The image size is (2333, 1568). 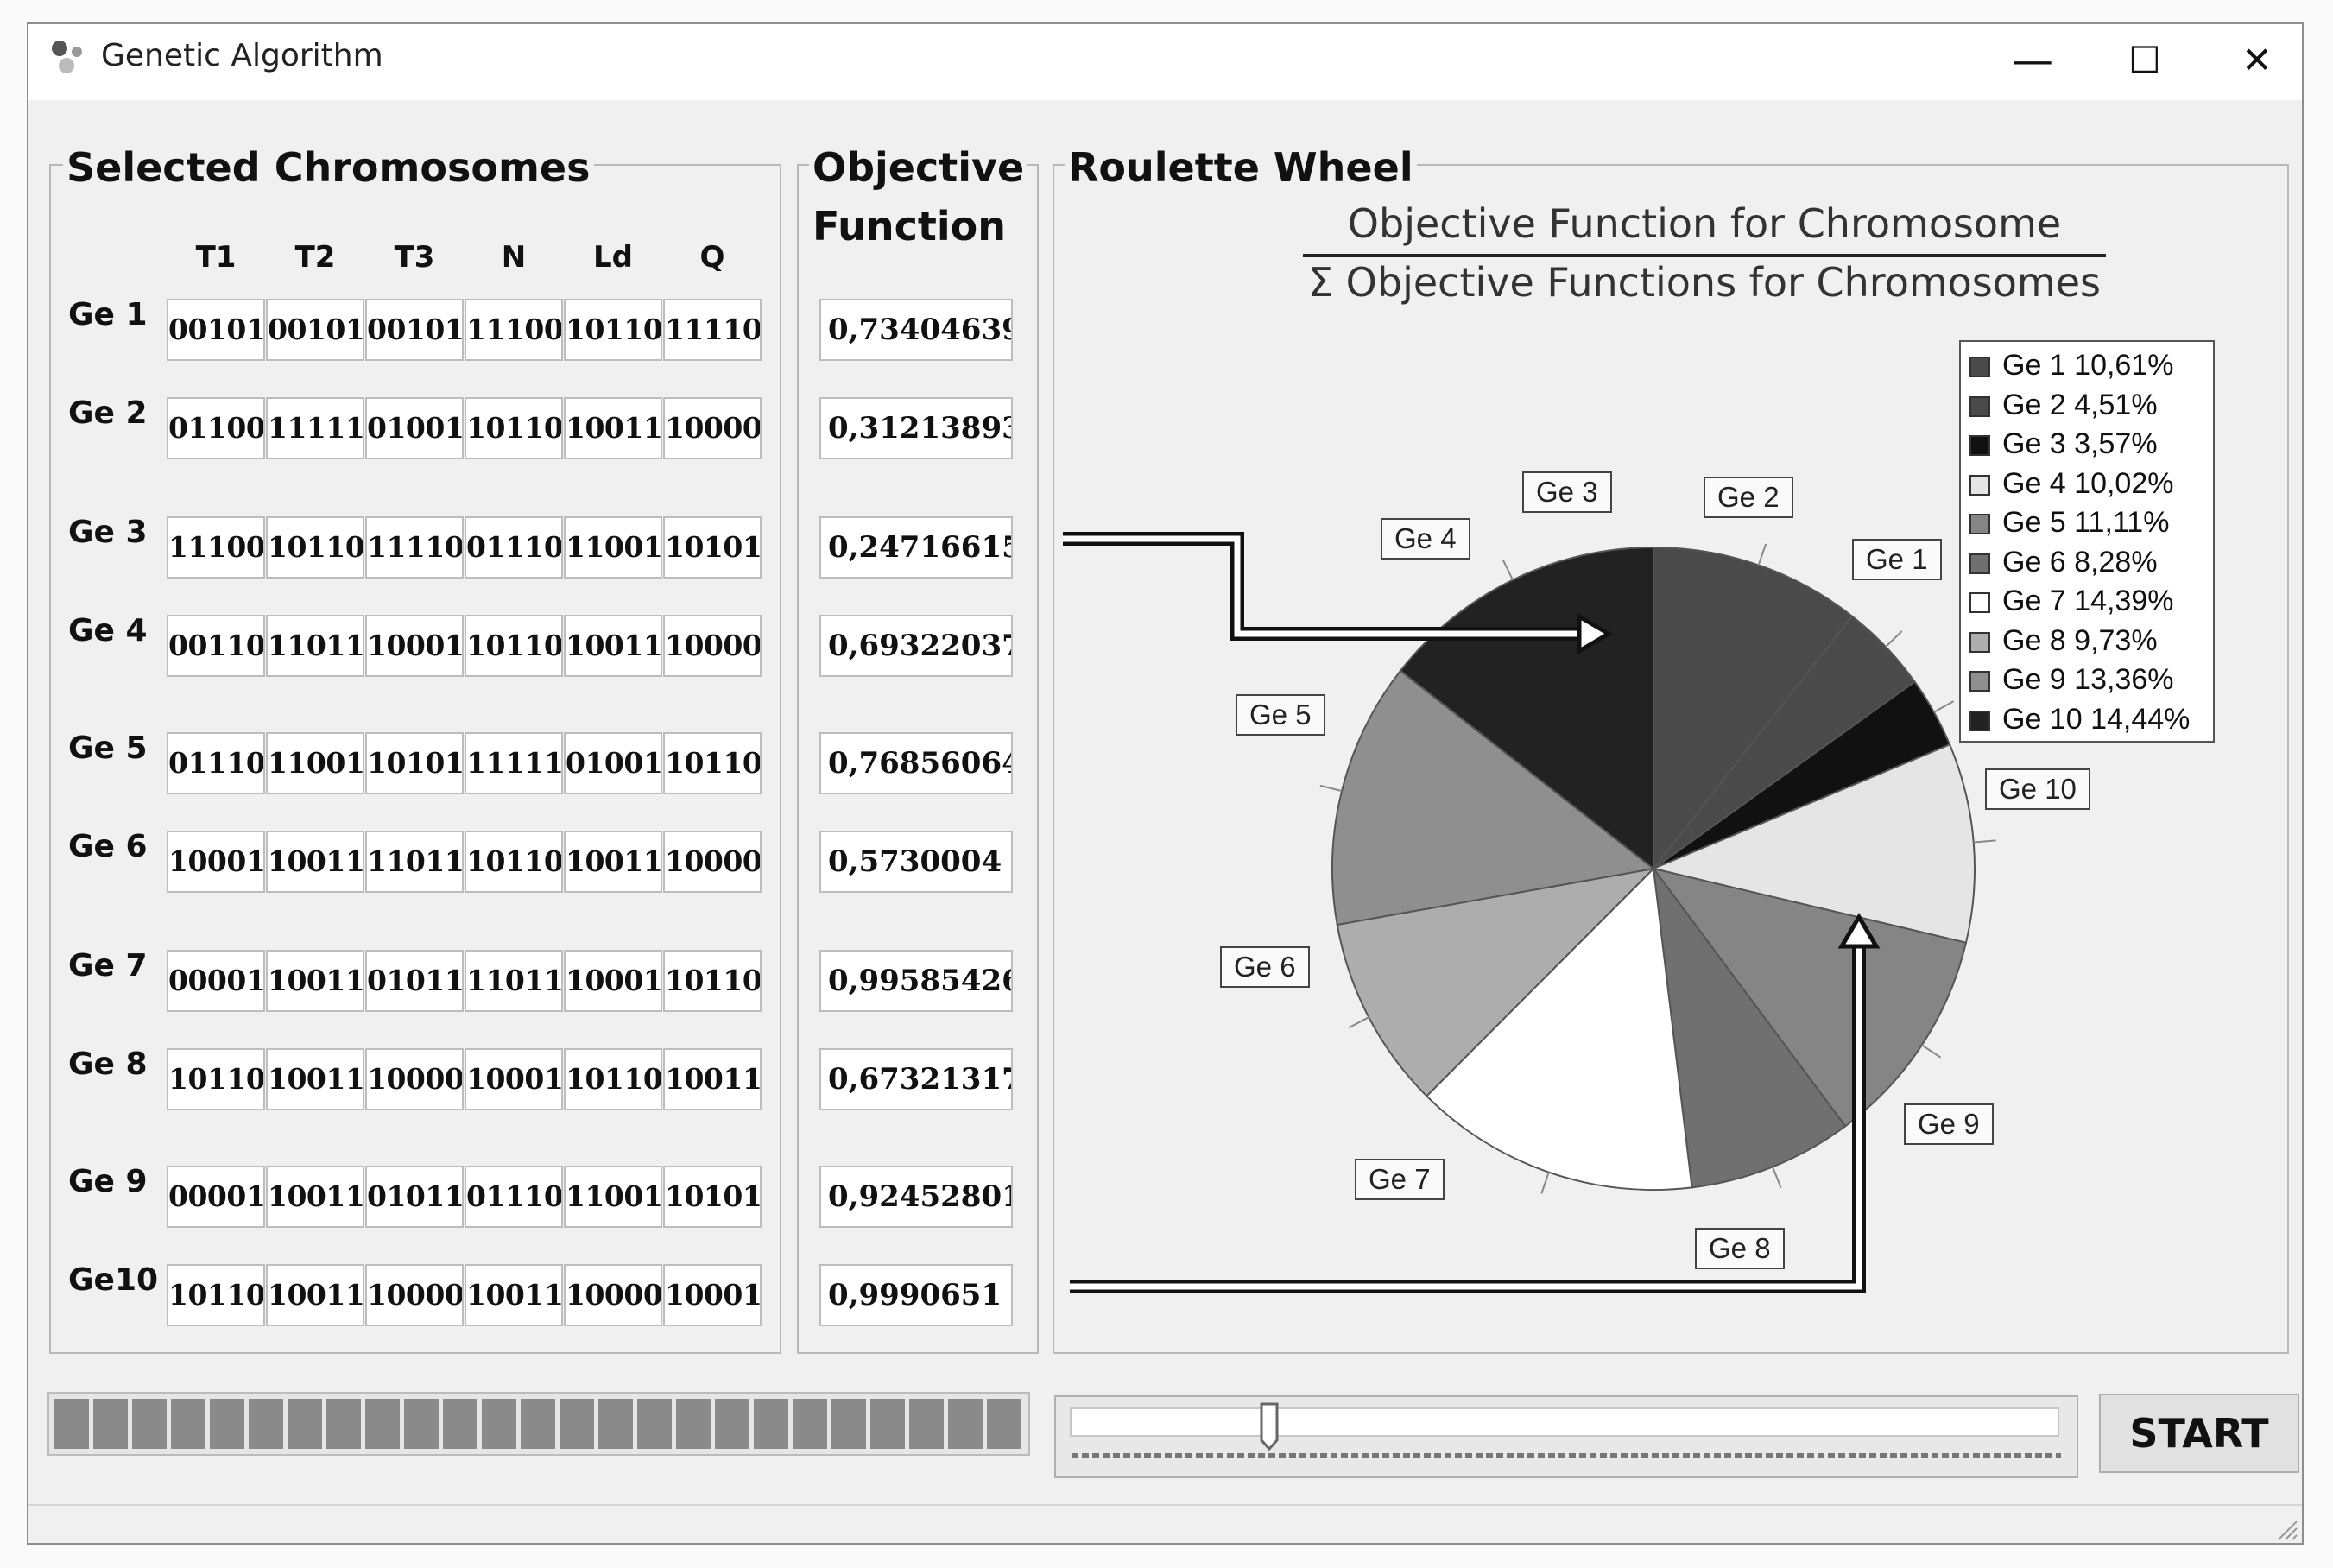 I want to click on objective-value-field: 0,31213893, so click(x=916, y=428).